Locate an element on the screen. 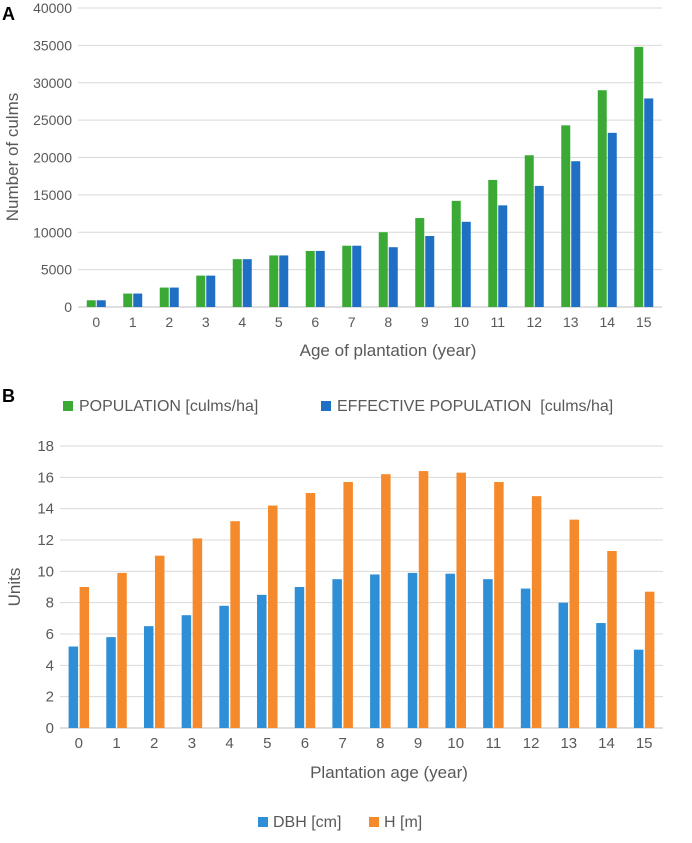  b-bar-series1-cat15 is located at coordinates (649, 659).